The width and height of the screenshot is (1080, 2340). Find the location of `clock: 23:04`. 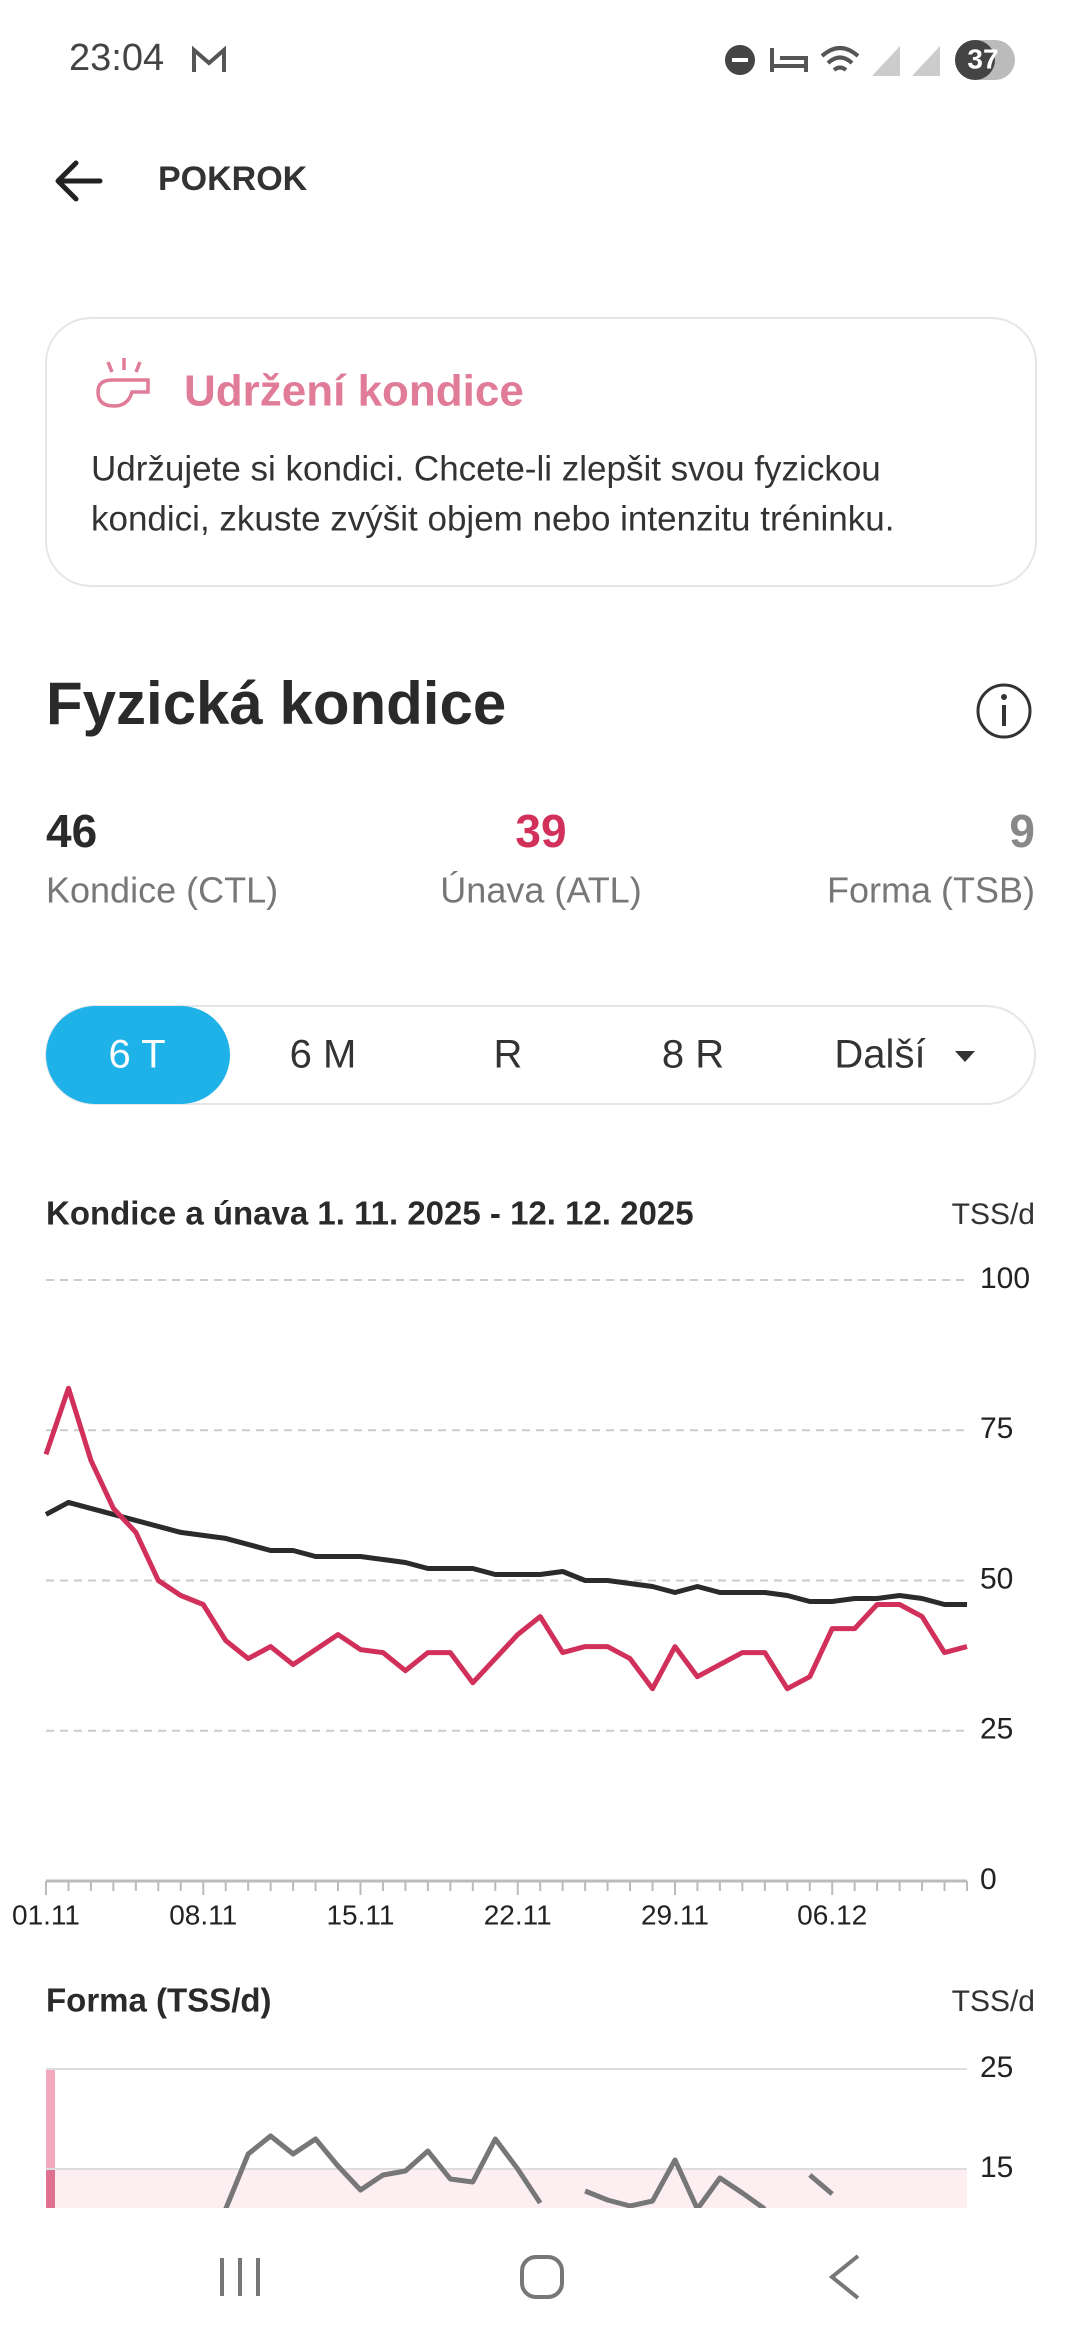

clock: 23:04 is located at coordinates (116, 58).